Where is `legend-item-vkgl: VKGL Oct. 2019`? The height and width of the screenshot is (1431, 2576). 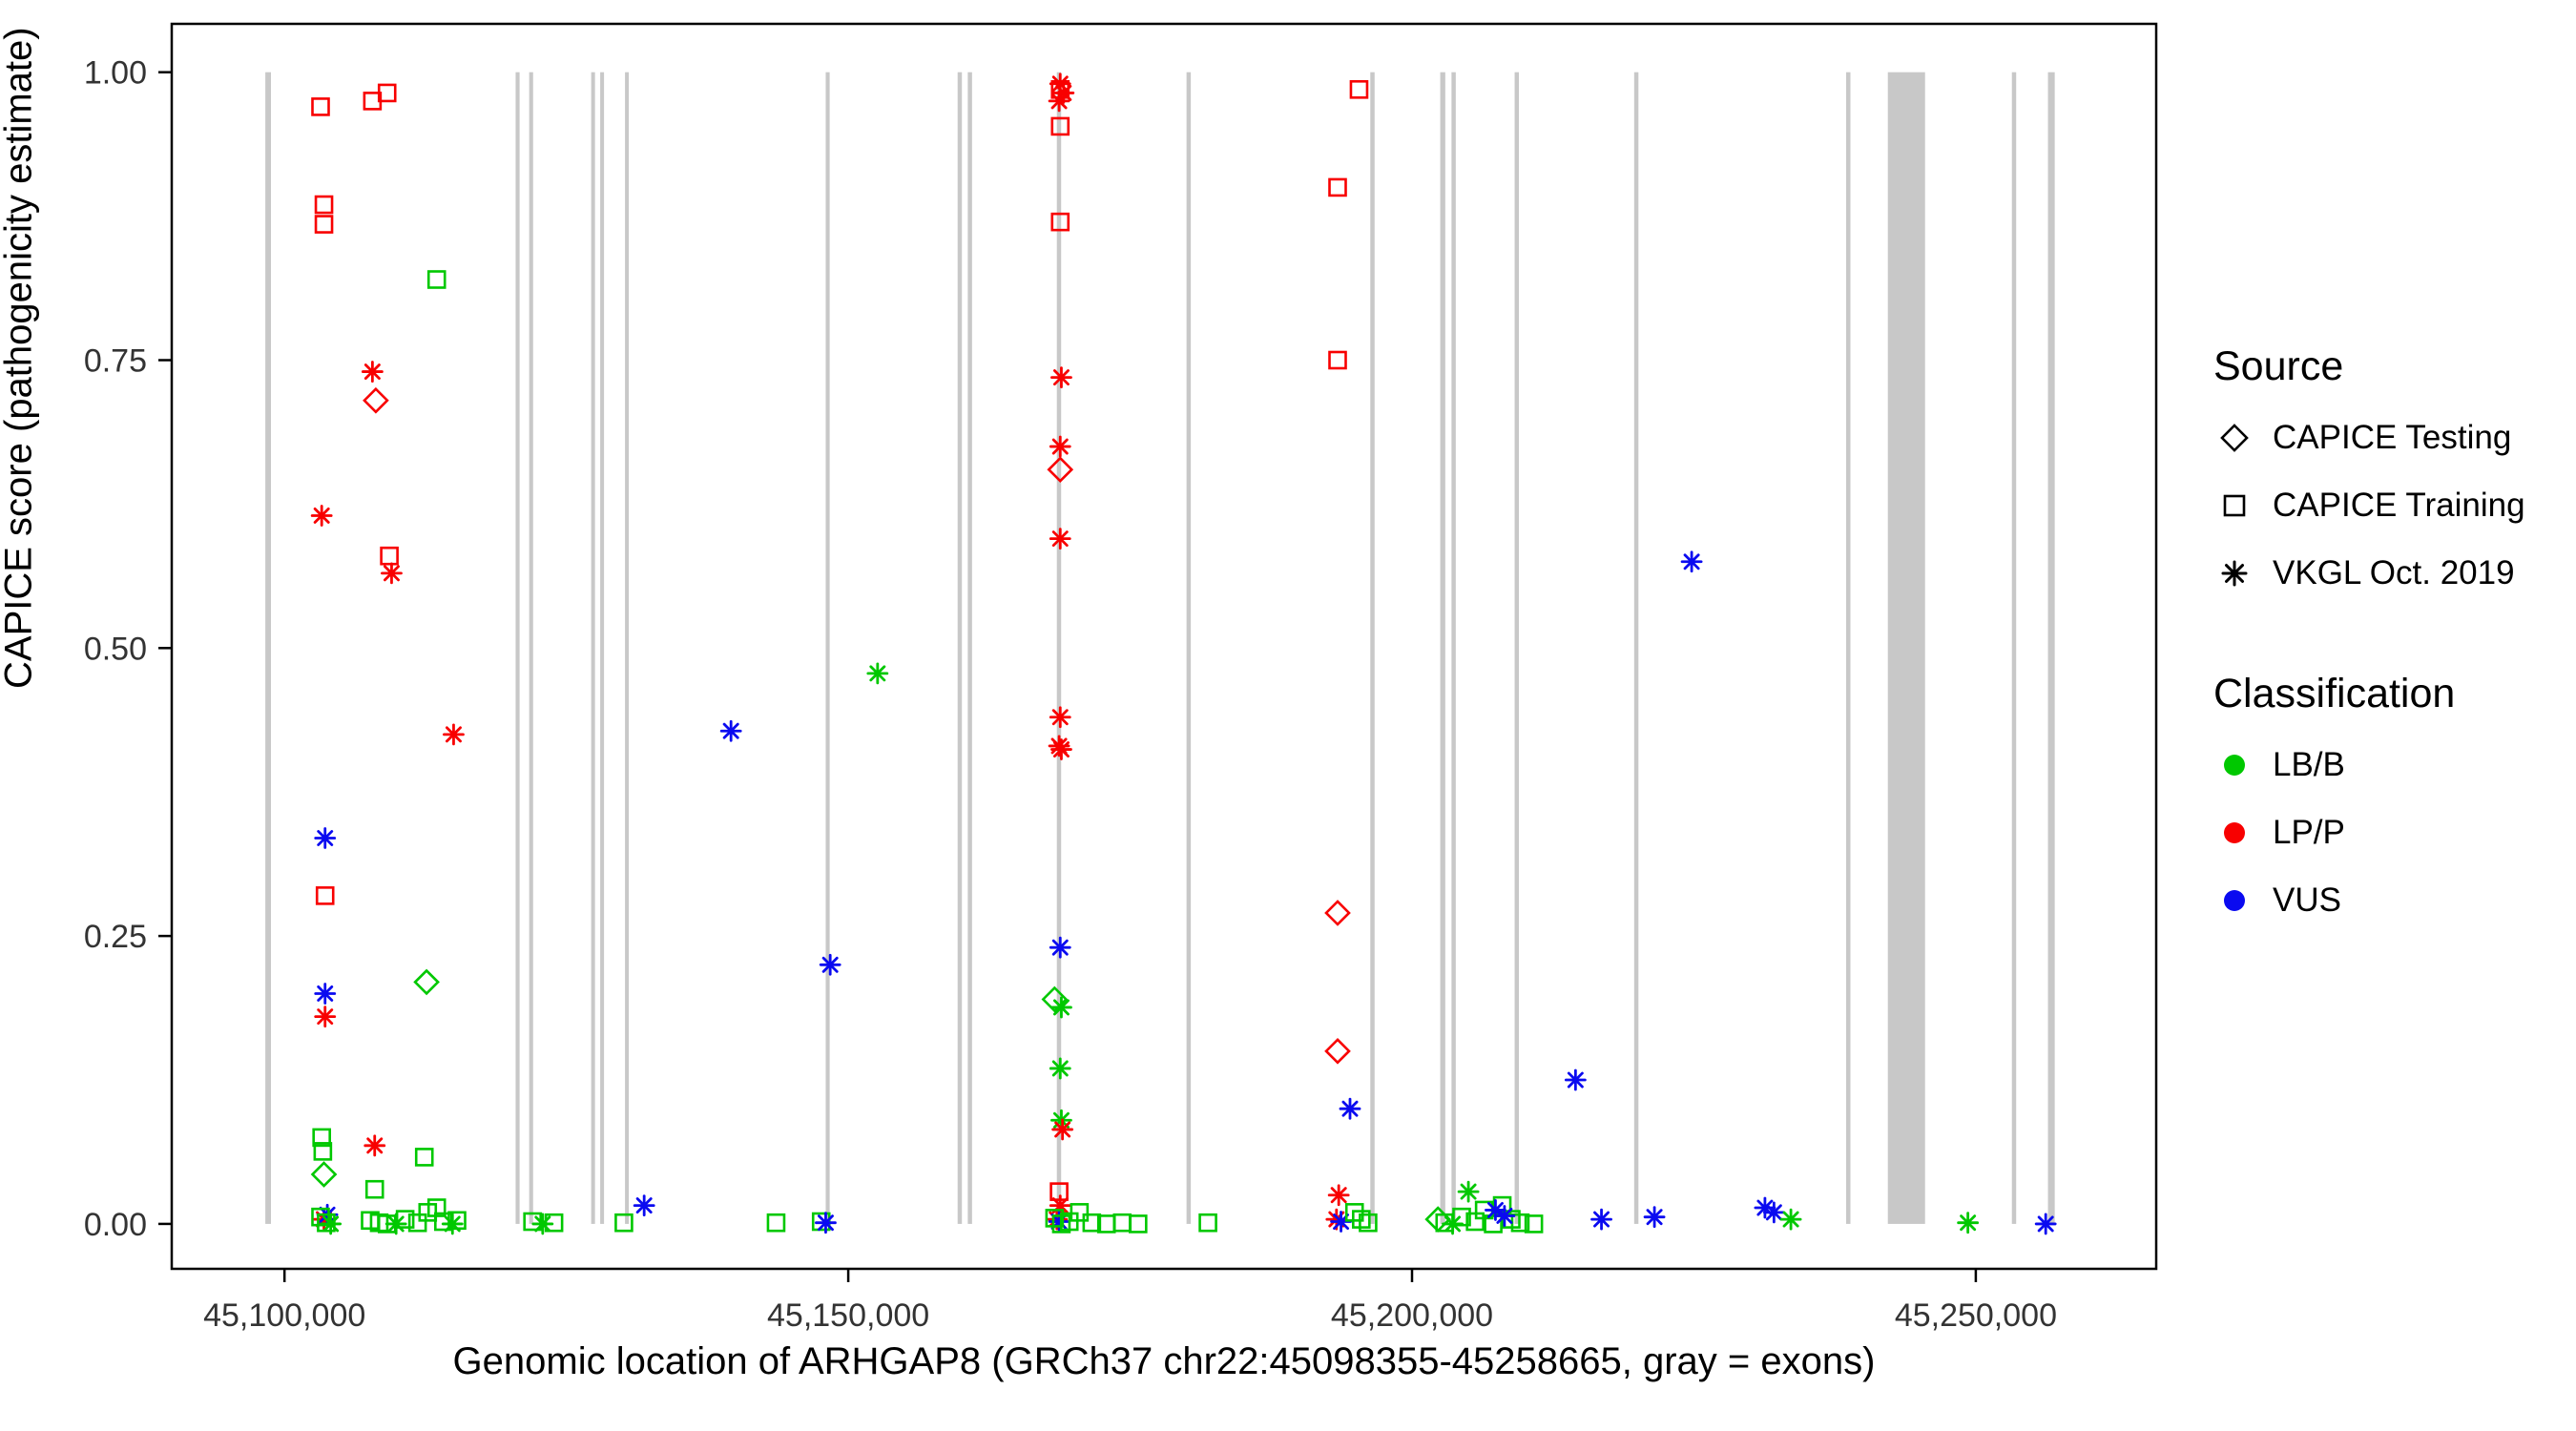
legend-item-vkgl: VKGL Oct. 2019 is located at coordinates (2389, 573).